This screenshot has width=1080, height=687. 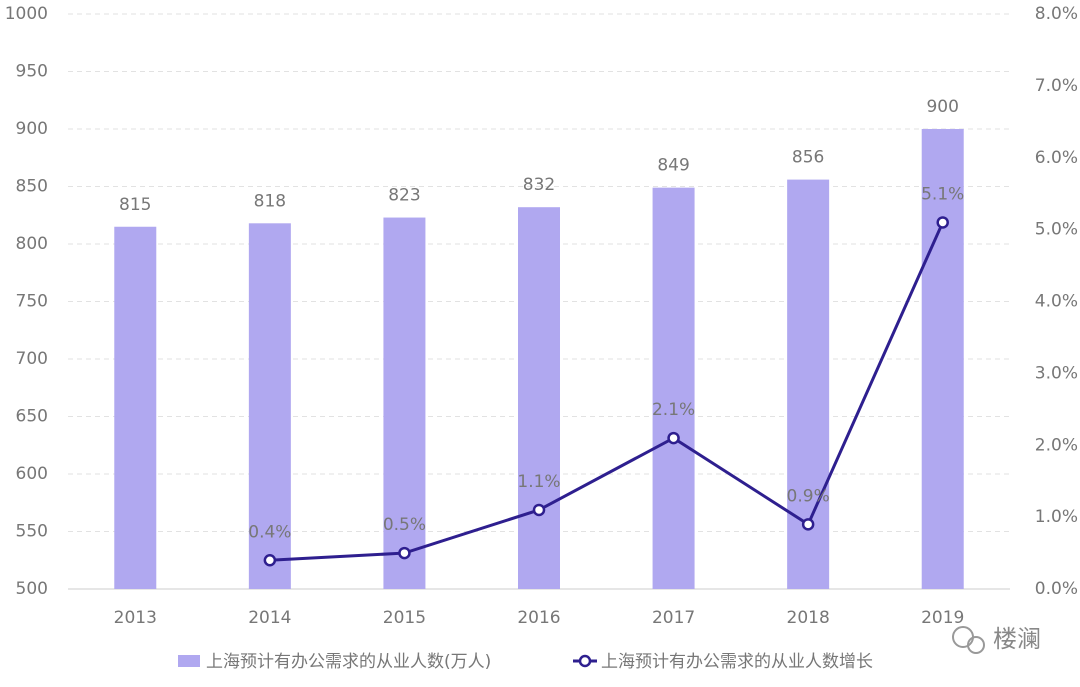 What do you see at coordinates (673, 618) in the screenshot?
I see `x-tick-label: 2017` at bounding box center [673, 618].